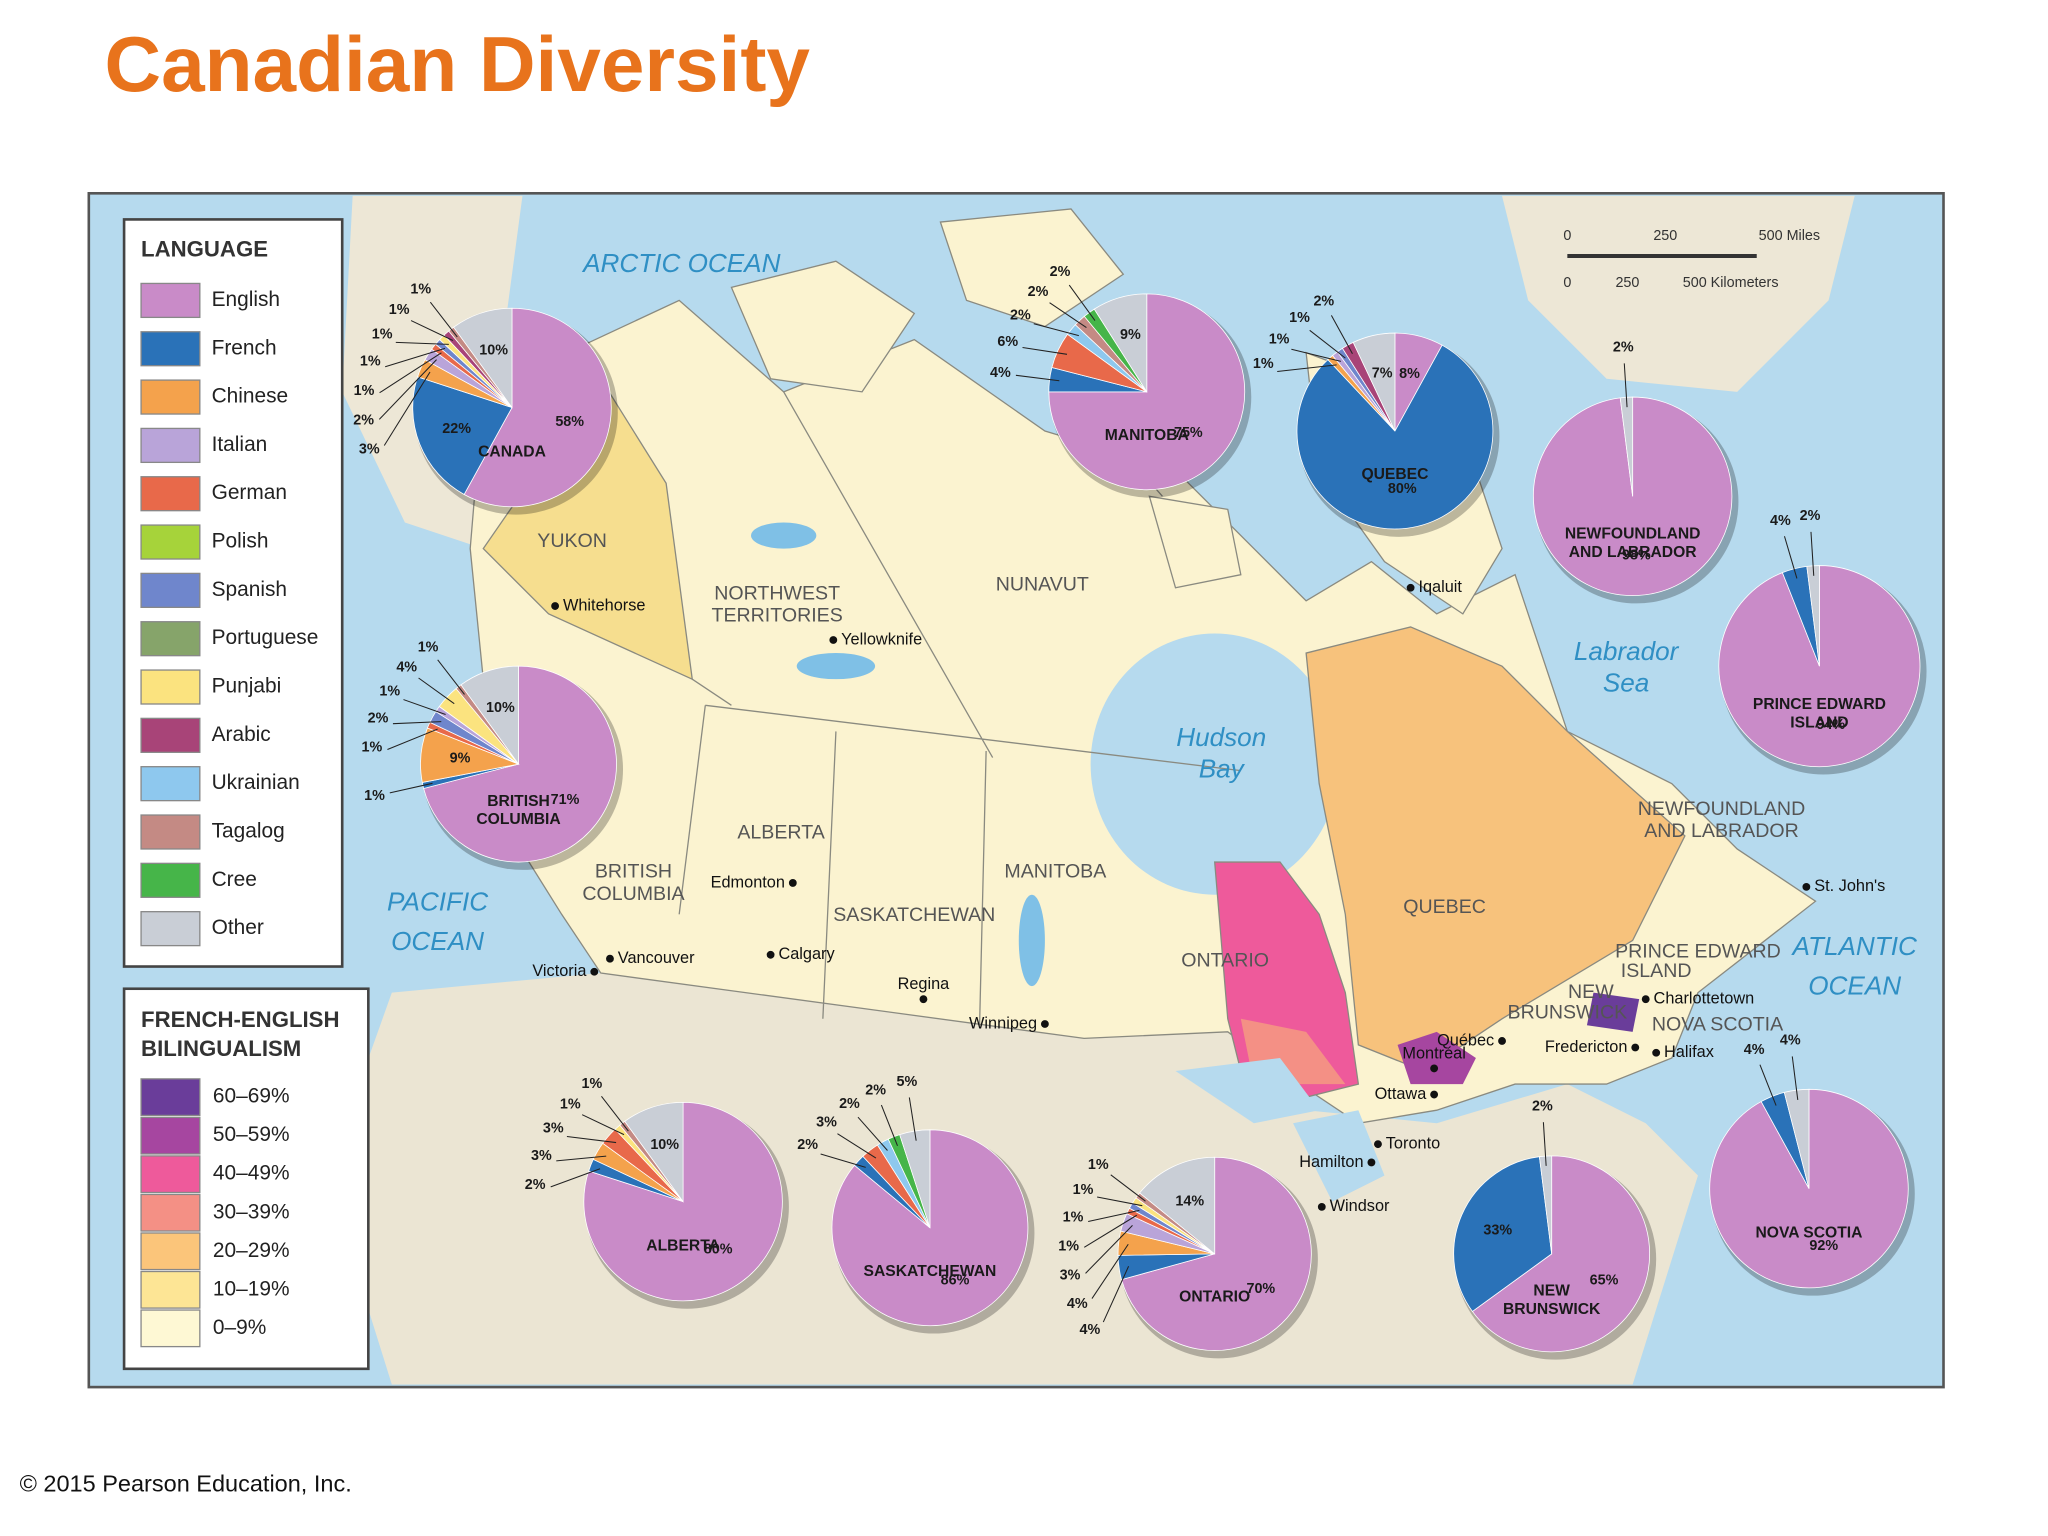 Image resolution: width=2048 pixels, height=1536 pixels. Describe the element at coordinates (1698, 951) in the screenshot. I see `region-label: PRINCE EDWARD` at that location.